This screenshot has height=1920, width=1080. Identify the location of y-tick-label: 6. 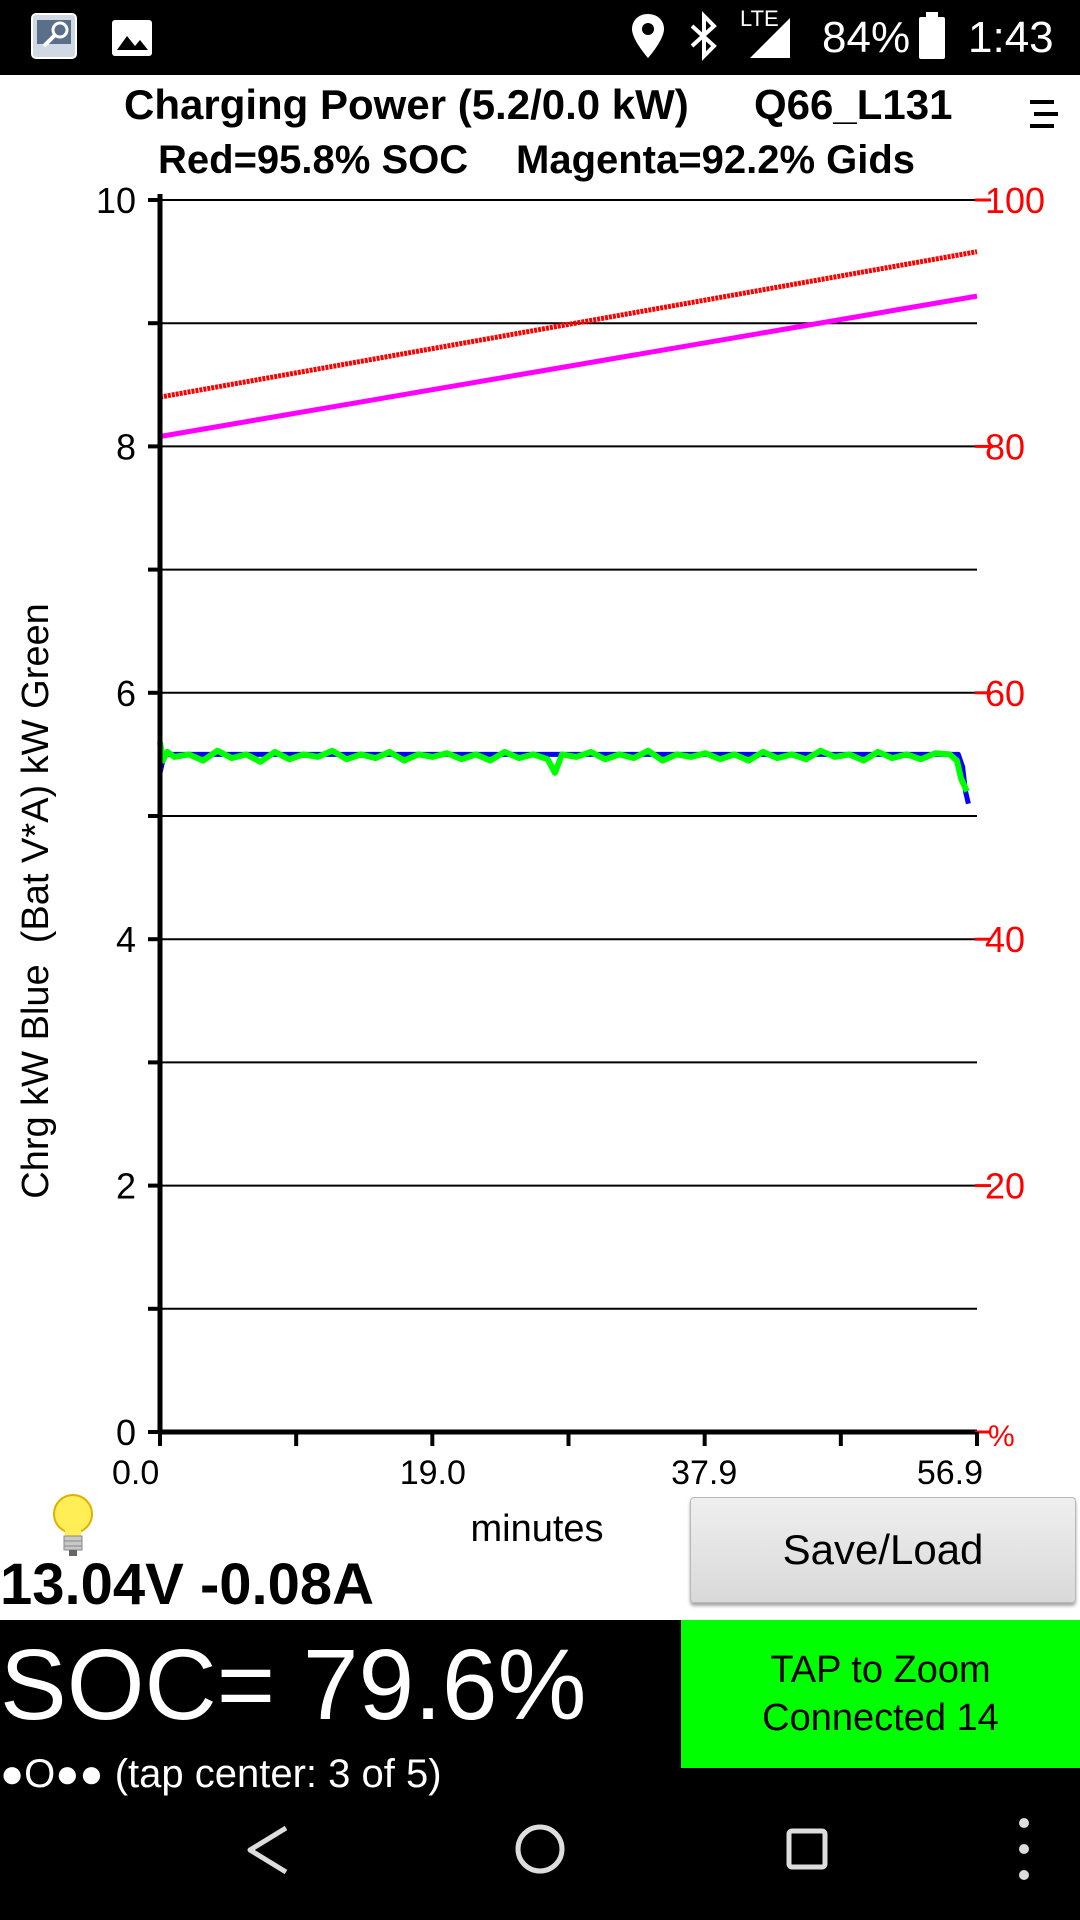
(126, 693).